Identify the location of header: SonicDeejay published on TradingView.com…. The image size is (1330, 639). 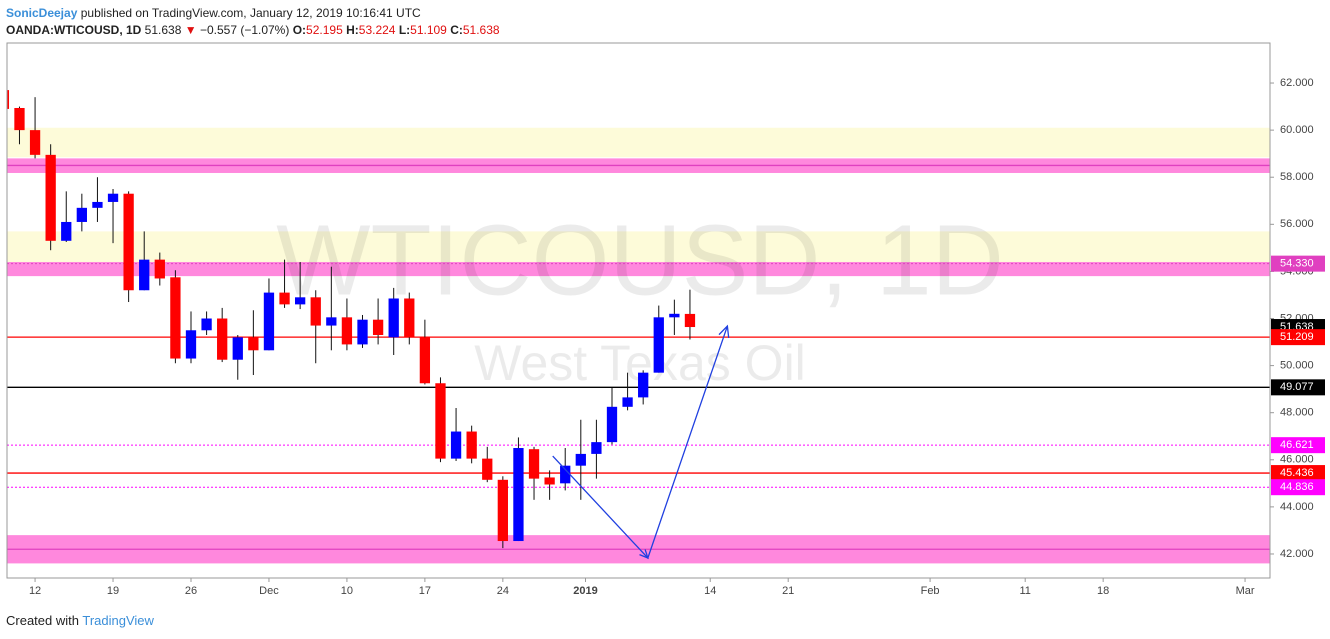
(253, 22).